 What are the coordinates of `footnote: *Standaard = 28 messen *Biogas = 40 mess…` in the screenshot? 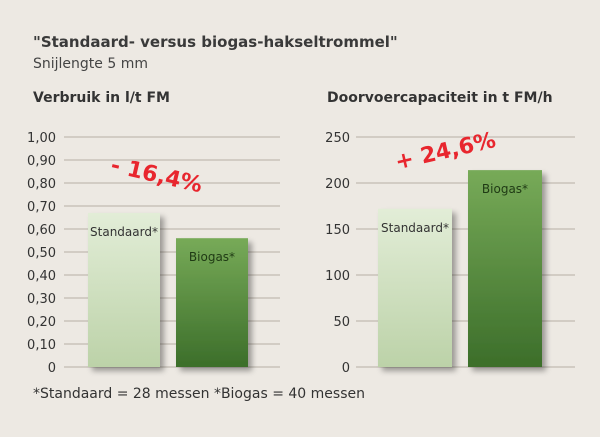 It's located at (199, 394).